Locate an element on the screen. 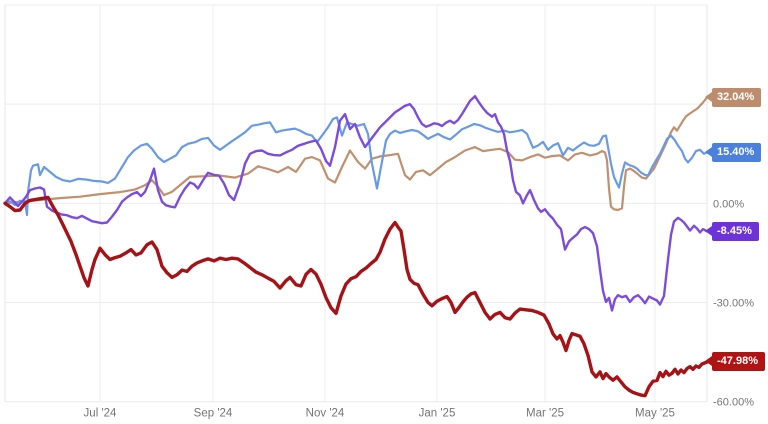 The height and width of the screenshot is (424, 768). end-value-label-blue: 15.40% is located at coordinates (736, 151).